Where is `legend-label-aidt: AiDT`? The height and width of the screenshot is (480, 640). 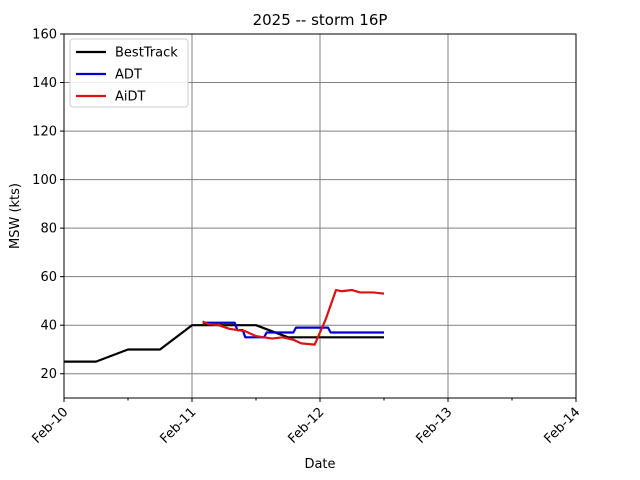
legend-label-aidt: AiDT is located at coordinates (130, 97).